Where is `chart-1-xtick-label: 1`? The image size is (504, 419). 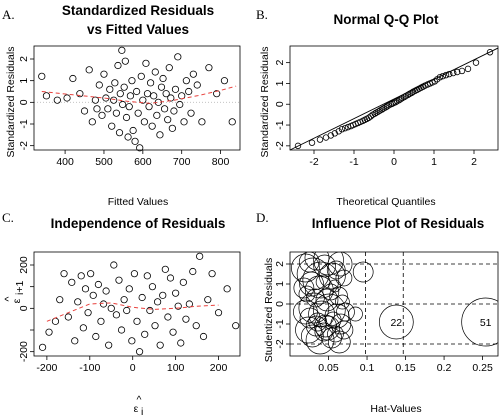 chart-1-xtick-label: 1 is located at coordinates (434, 162).